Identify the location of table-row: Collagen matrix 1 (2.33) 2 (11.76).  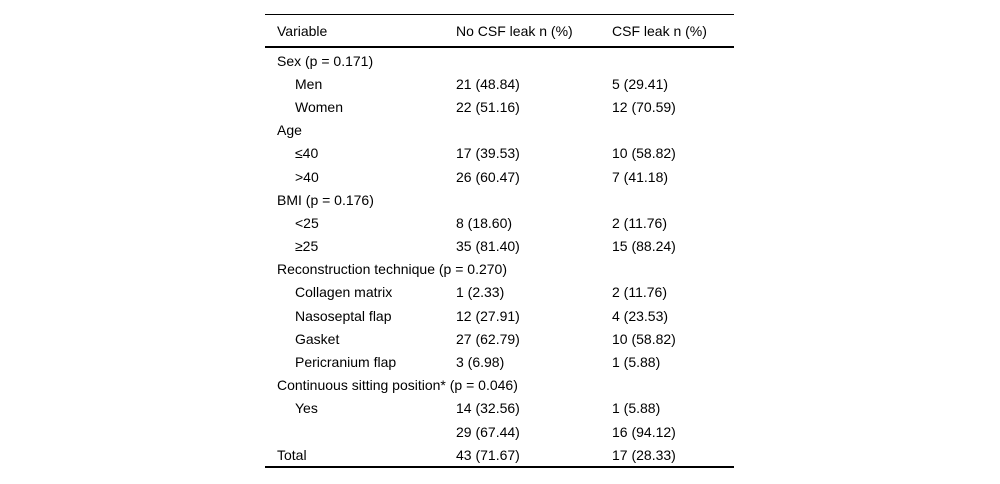
(499, 292).